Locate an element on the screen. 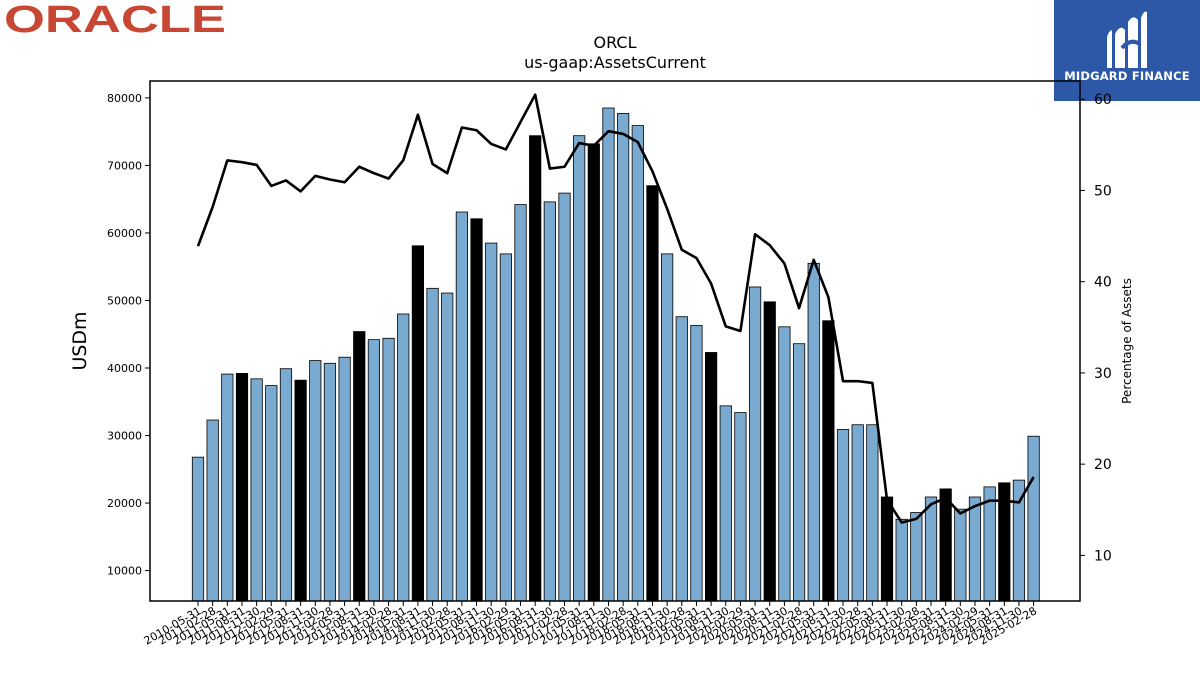 The image size is (1200, 675). y-tick-label: 40000 is located at coordinates (124, 368).